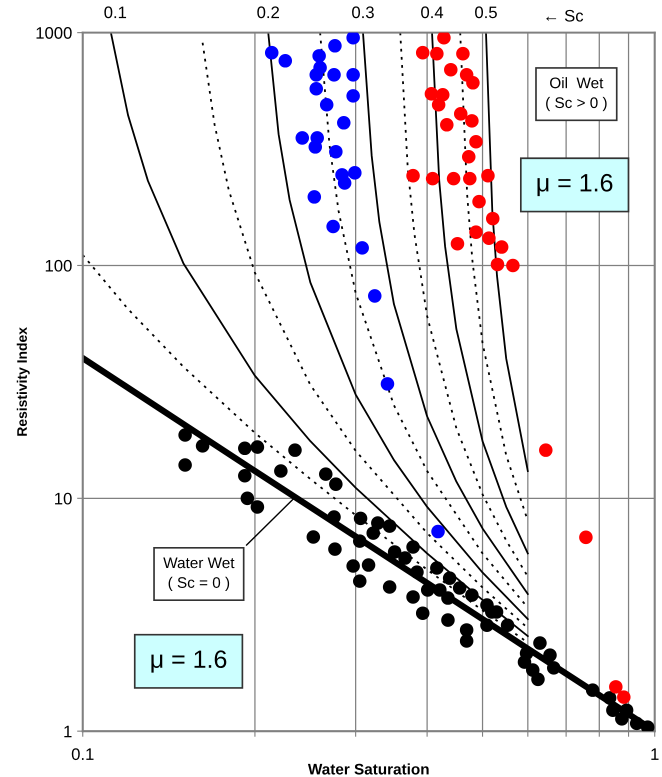 The width and height of the screenshot is (662, 777). What do you see at coordinates (68, 732) in the screenshot?
I see `y-tick-label: 1` at bounding box center [68, 732].